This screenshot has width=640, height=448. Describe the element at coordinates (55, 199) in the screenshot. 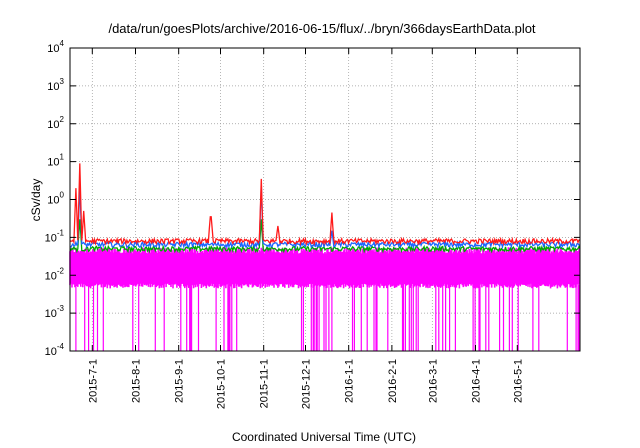

I see `y-tick-label: 10⁰` at that location.